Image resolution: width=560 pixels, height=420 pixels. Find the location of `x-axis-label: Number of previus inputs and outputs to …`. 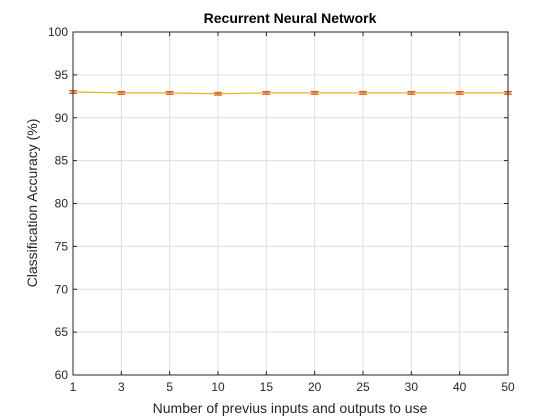

x-axis-label: Number of previus inputs and outputs to … is located at coordinates (290, 408).